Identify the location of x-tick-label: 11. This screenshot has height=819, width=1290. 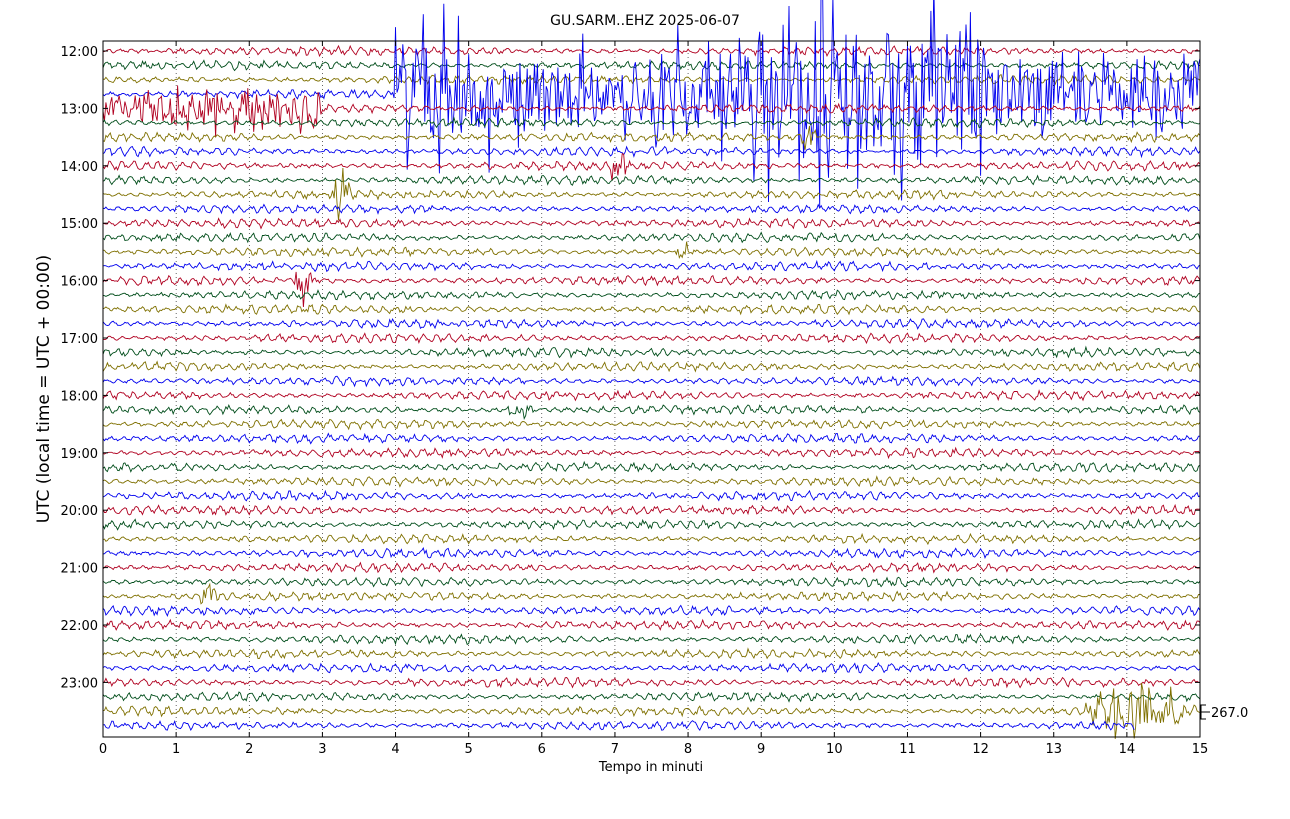
(907, 749).